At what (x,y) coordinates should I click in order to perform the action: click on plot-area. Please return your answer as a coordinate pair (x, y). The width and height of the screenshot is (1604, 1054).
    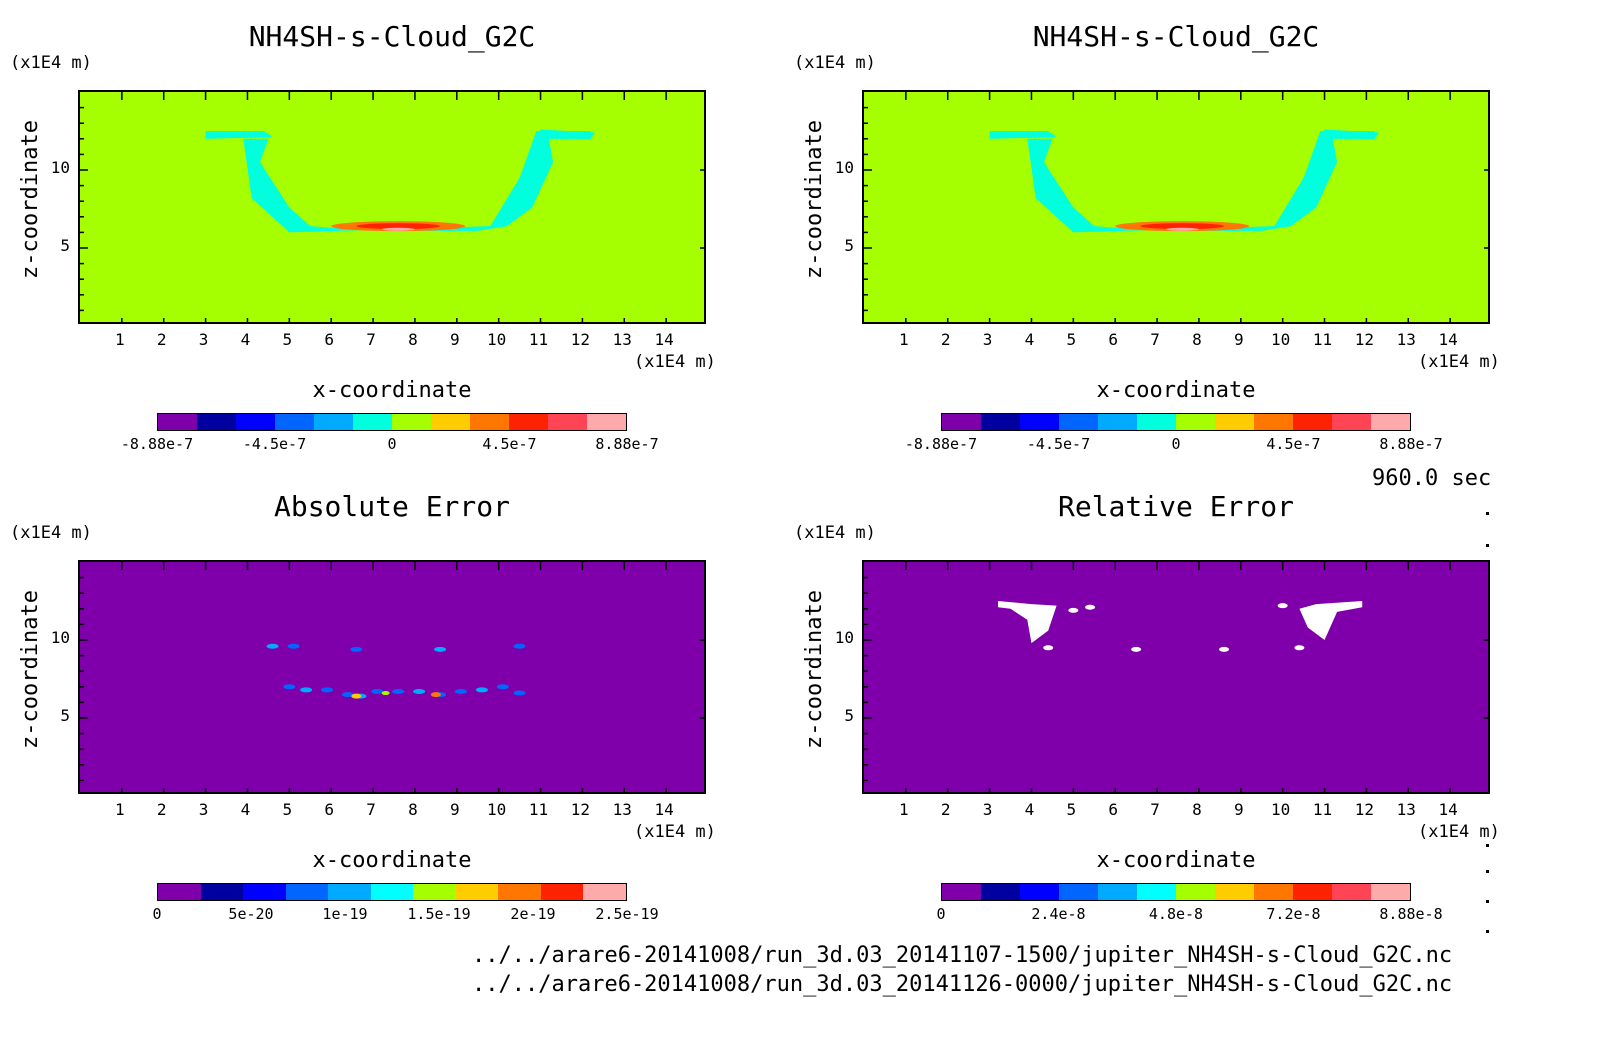
    Looking at the image, I should click on (1176, 207).